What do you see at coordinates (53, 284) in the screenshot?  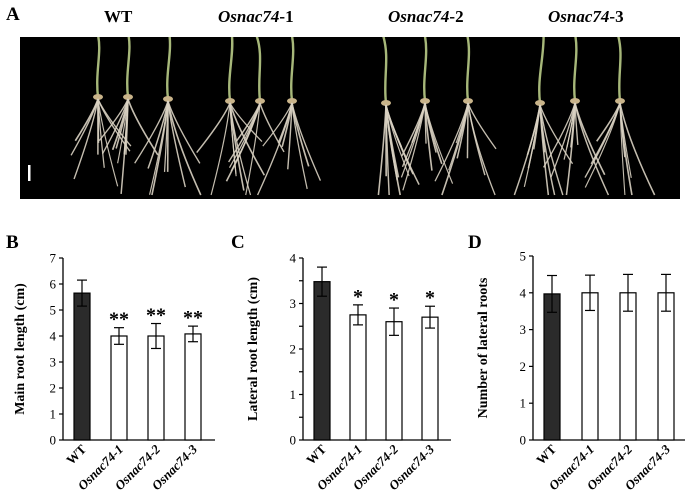 I see `y-tick-label: 6` at bounding box center [53, 284].